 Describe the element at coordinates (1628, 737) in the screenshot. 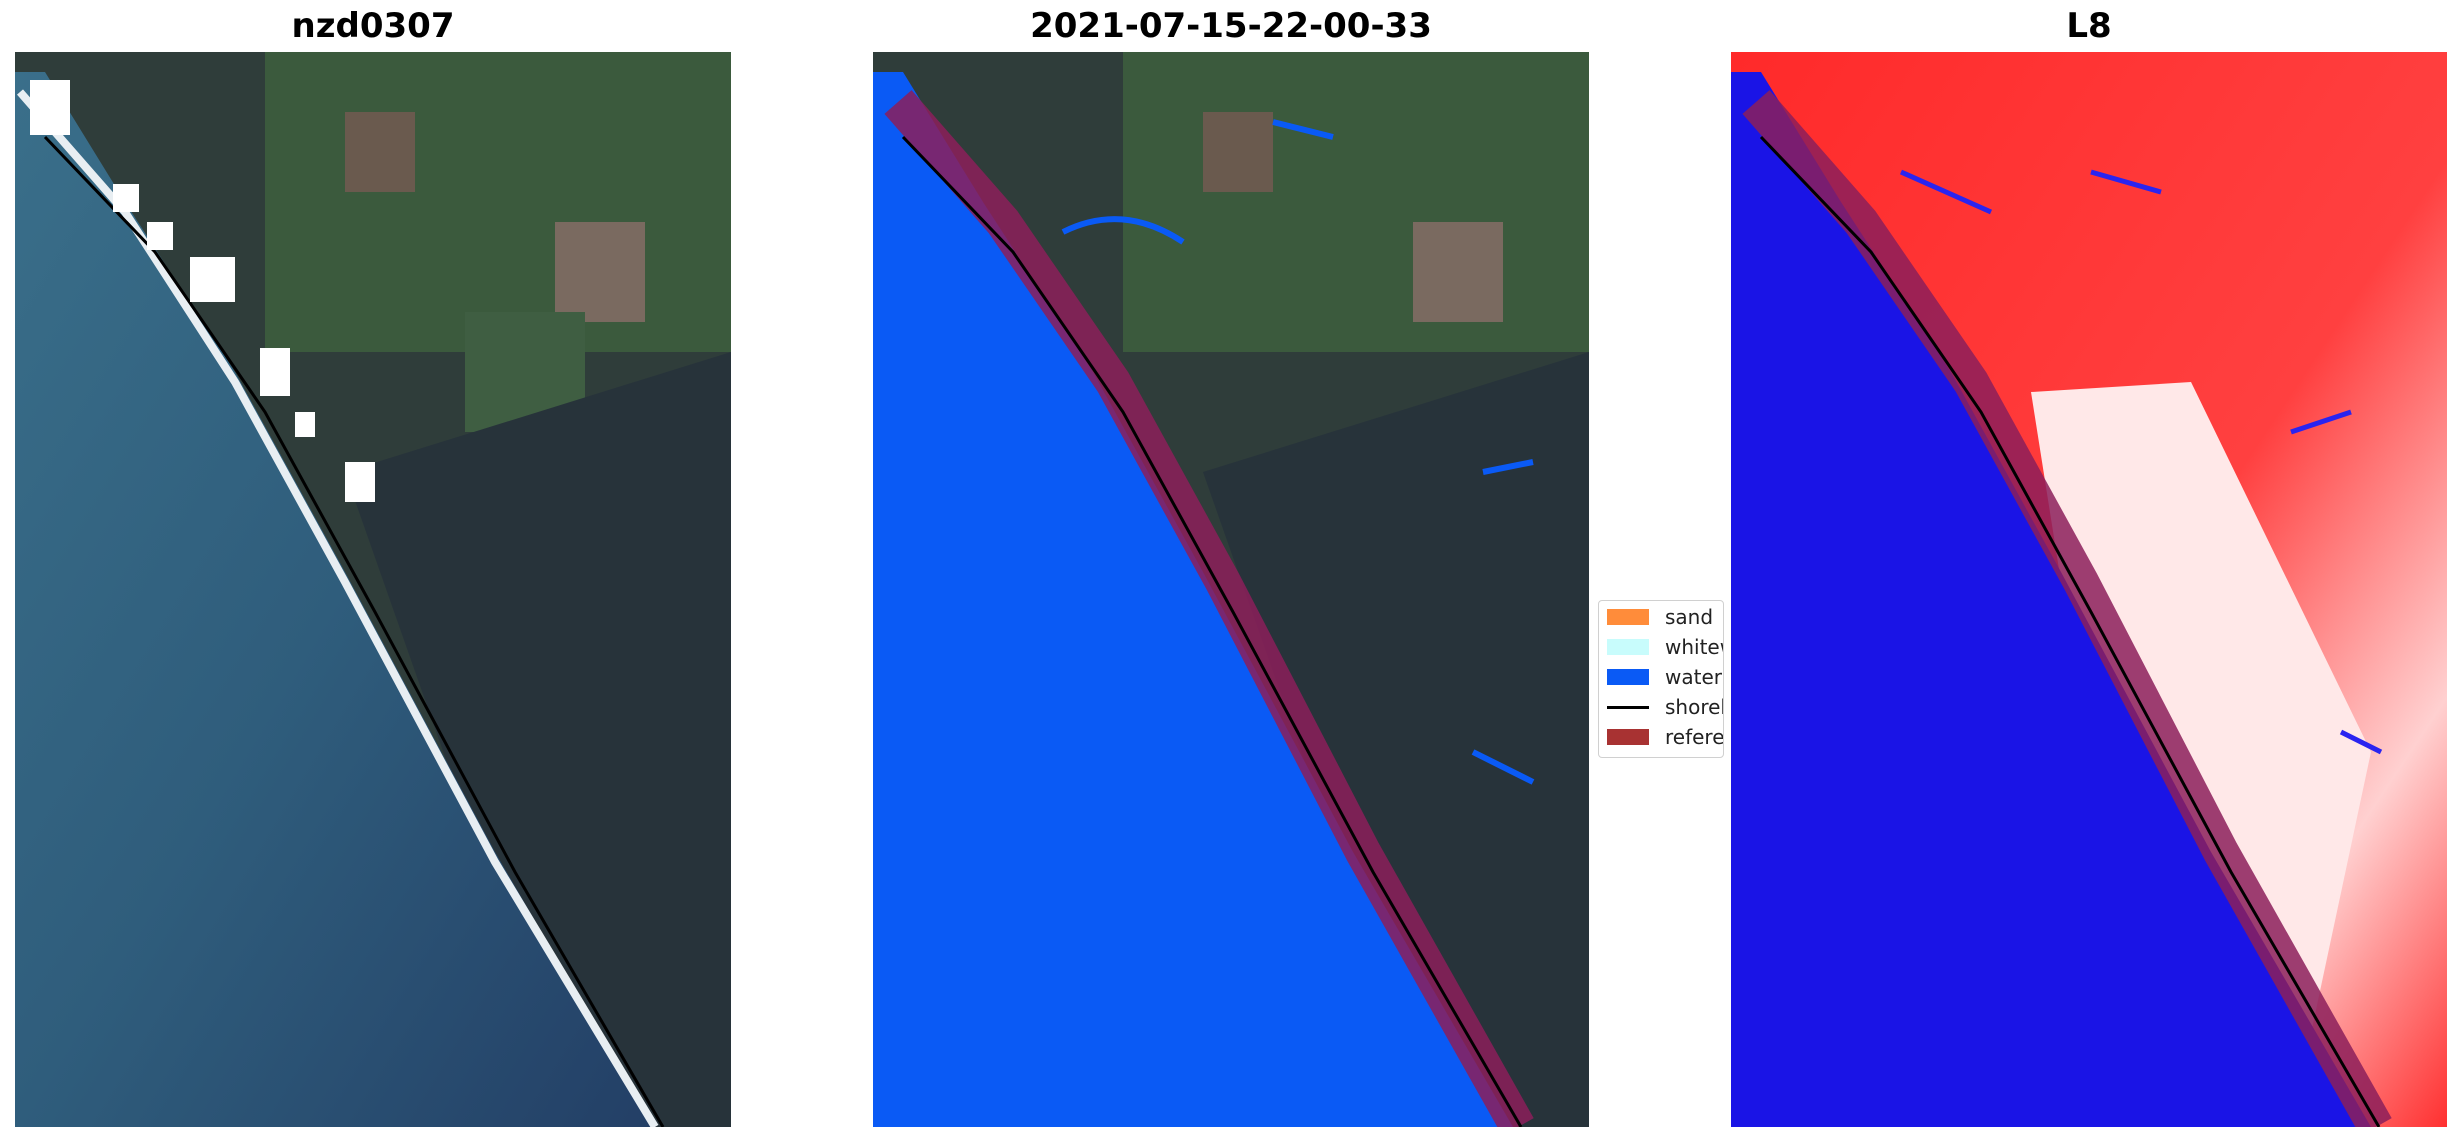

I see `reference-swatch` at that location.